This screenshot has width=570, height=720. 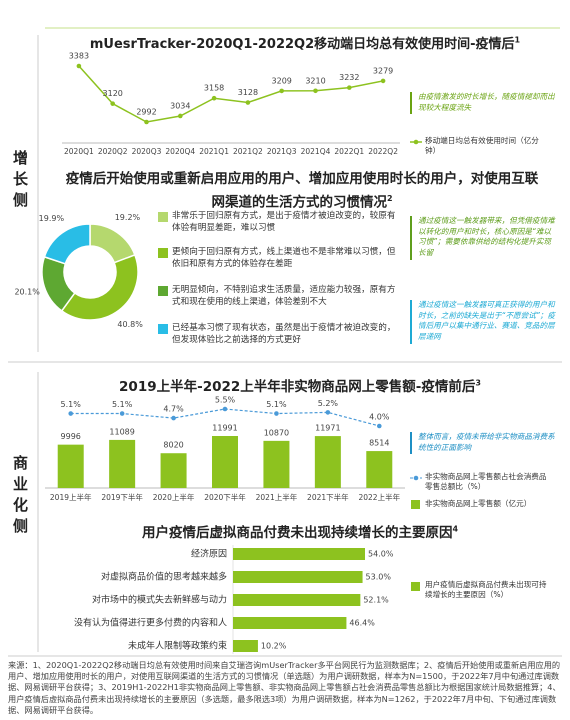 What do you see at coordinates (327, 428) in the screenshot?
I see `data-label: 11971` at bounding box center [327, 428].